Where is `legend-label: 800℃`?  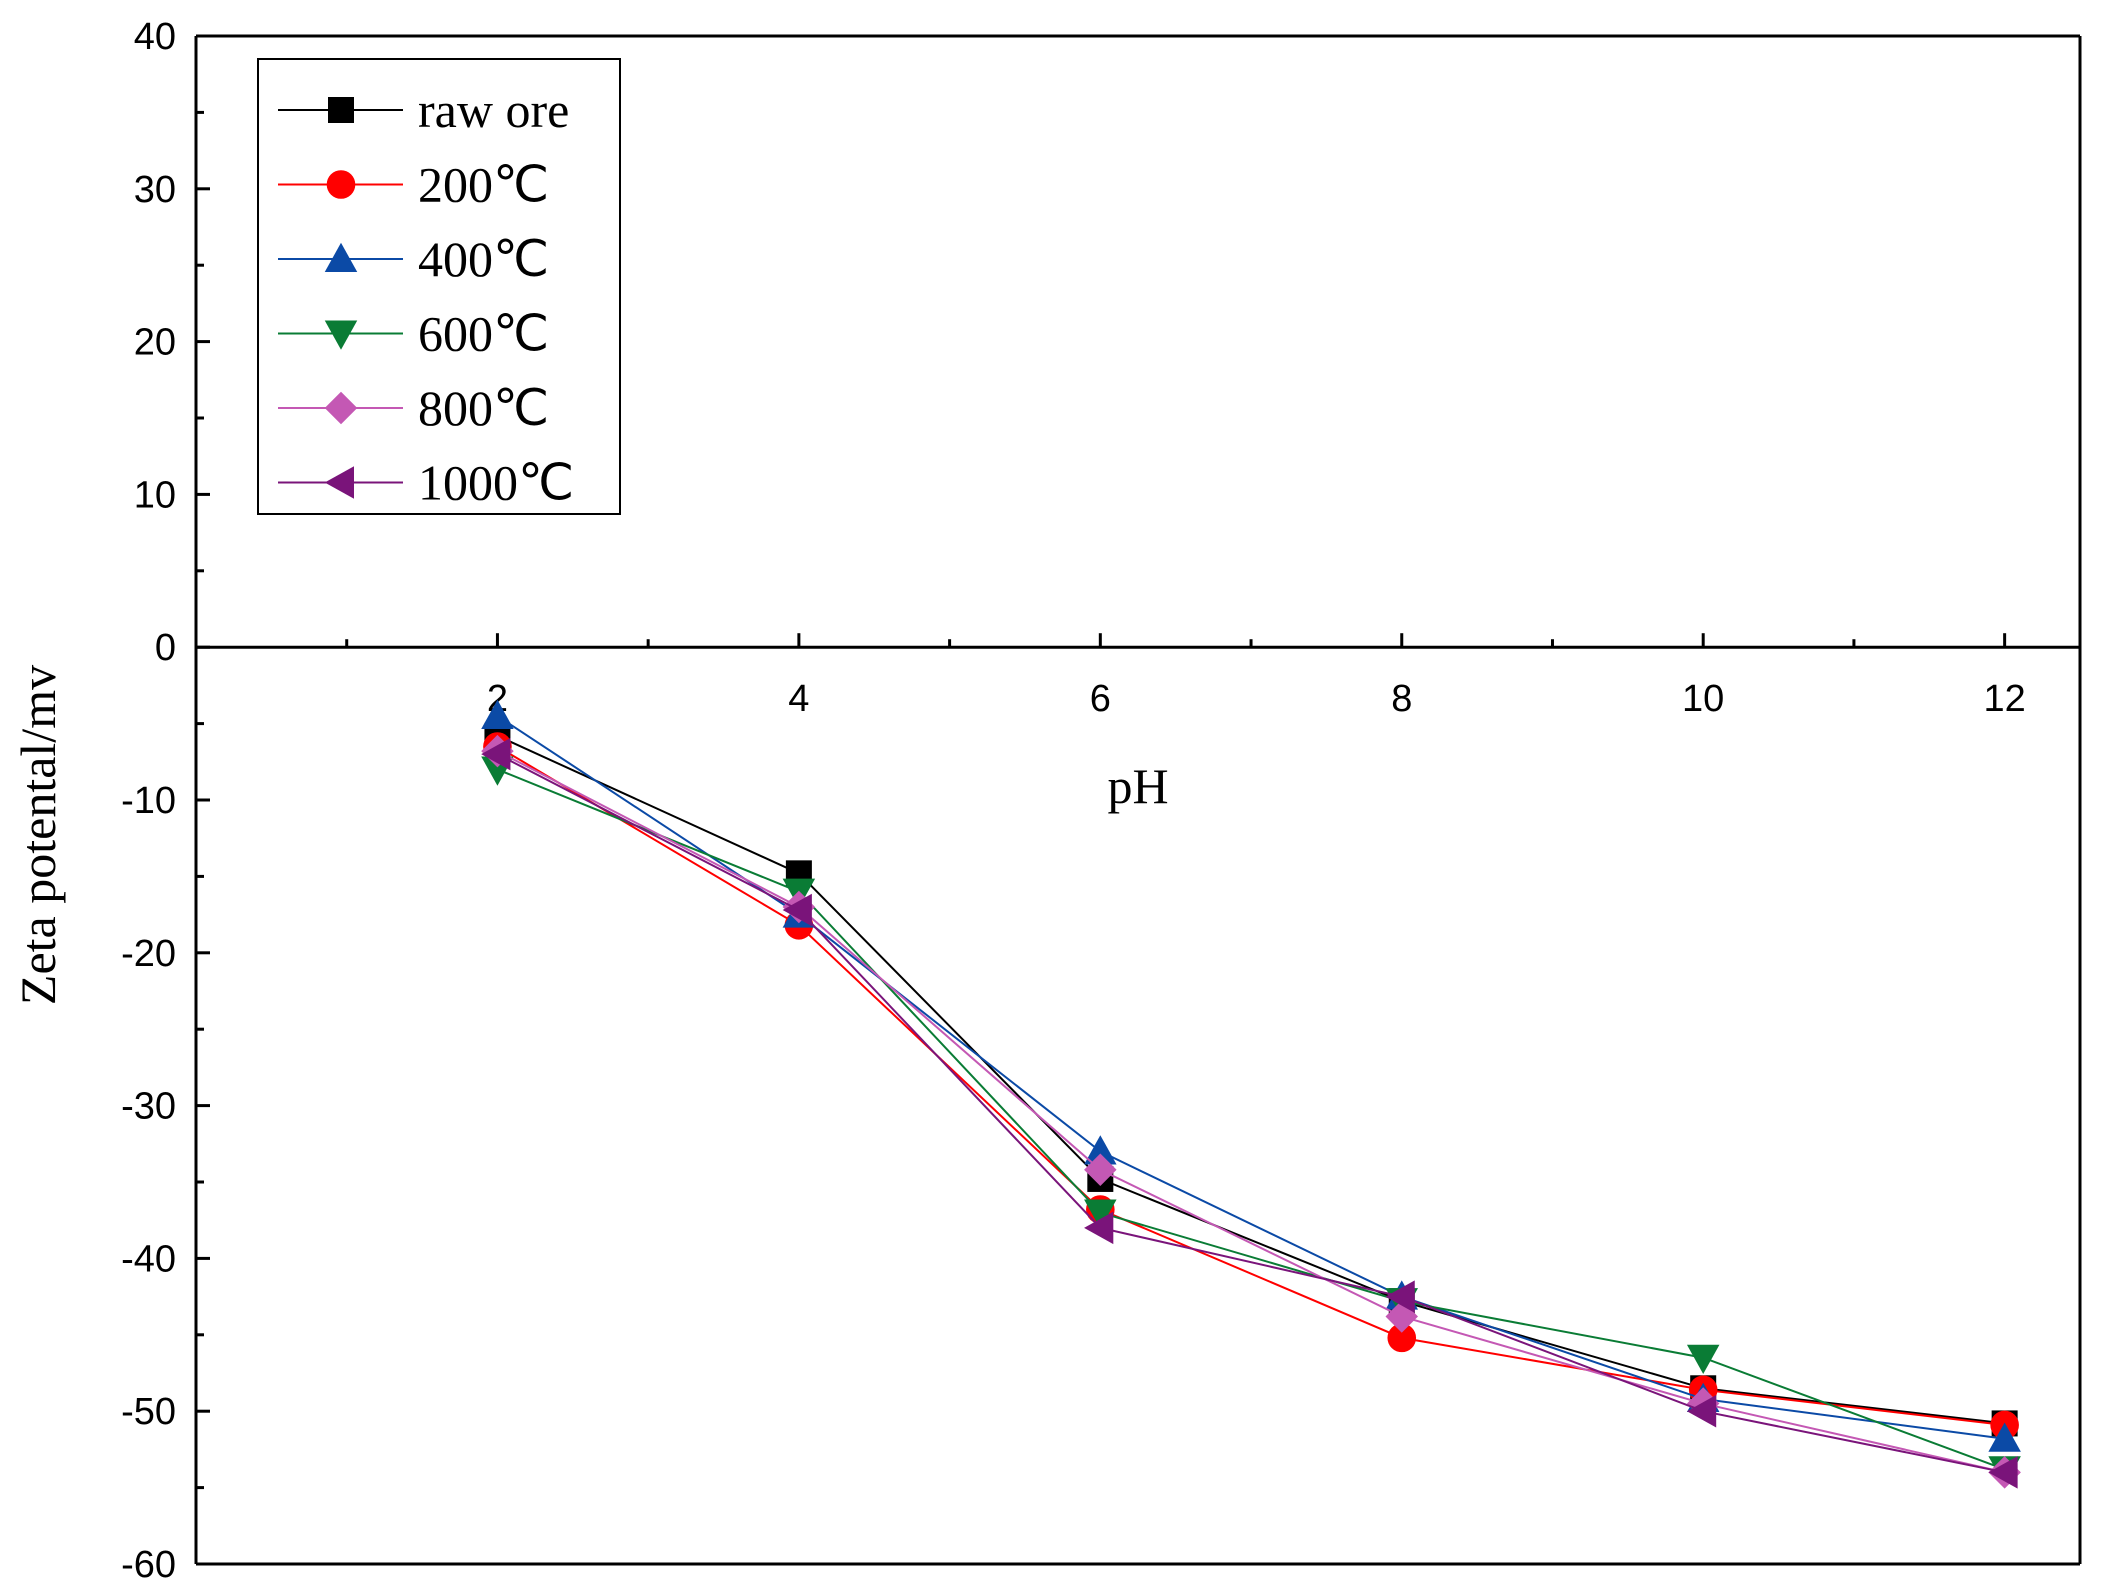 legend-label: 800℃ is located at coordinates (483, 408).